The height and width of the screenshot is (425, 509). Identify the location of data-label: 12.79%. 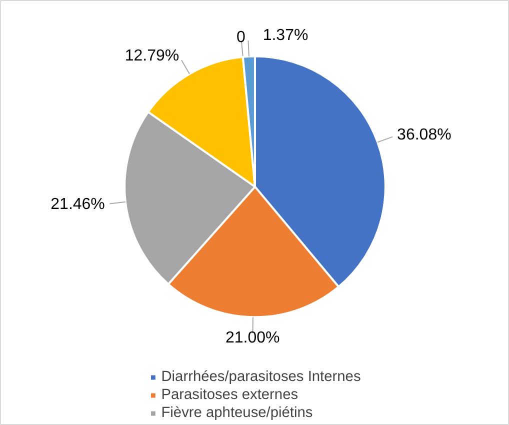
(152, 55).